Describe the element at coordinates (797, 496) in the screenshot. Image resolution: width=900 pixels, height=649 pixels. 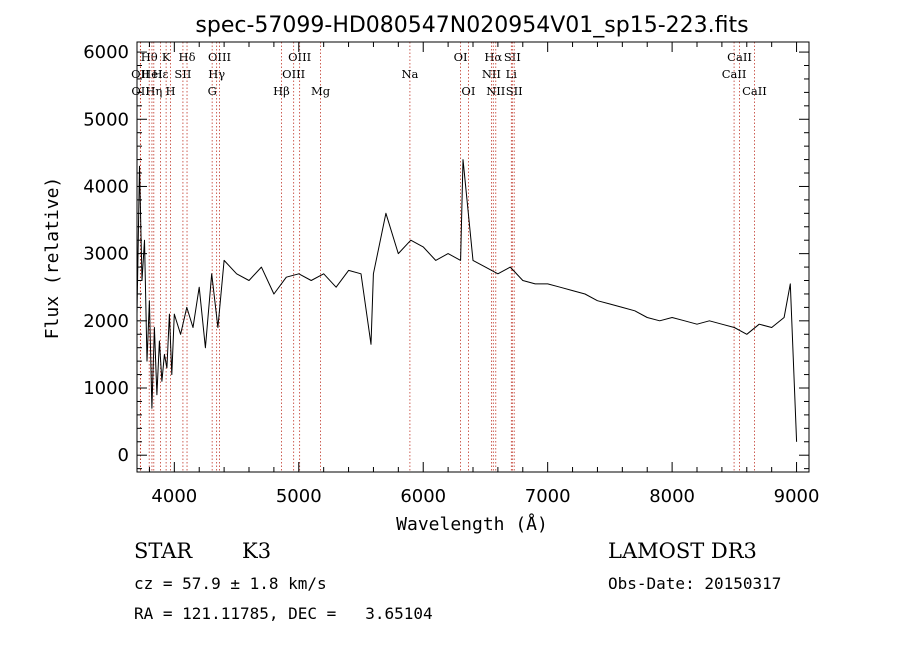
I see `x-tick-label: 9000` at that location.